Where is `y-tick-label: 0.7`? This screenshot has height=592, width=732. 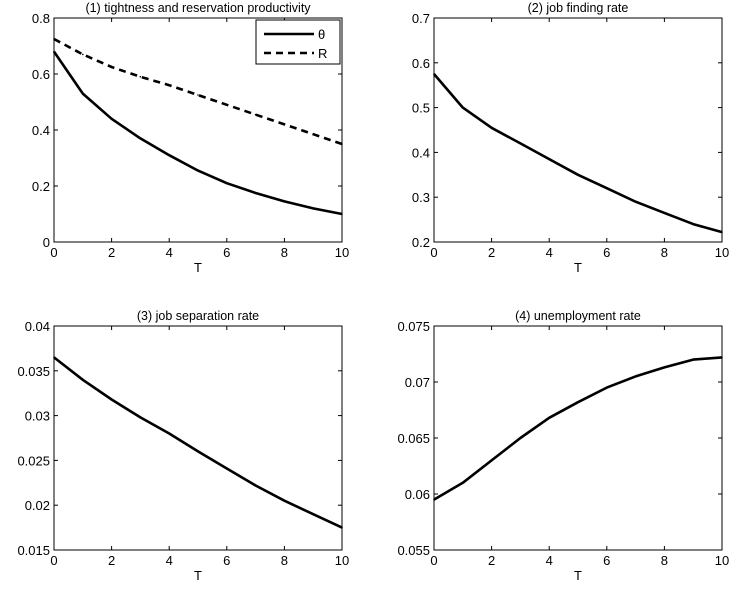 y-tick-label: 0.7 is located at coordinates (421, 18).